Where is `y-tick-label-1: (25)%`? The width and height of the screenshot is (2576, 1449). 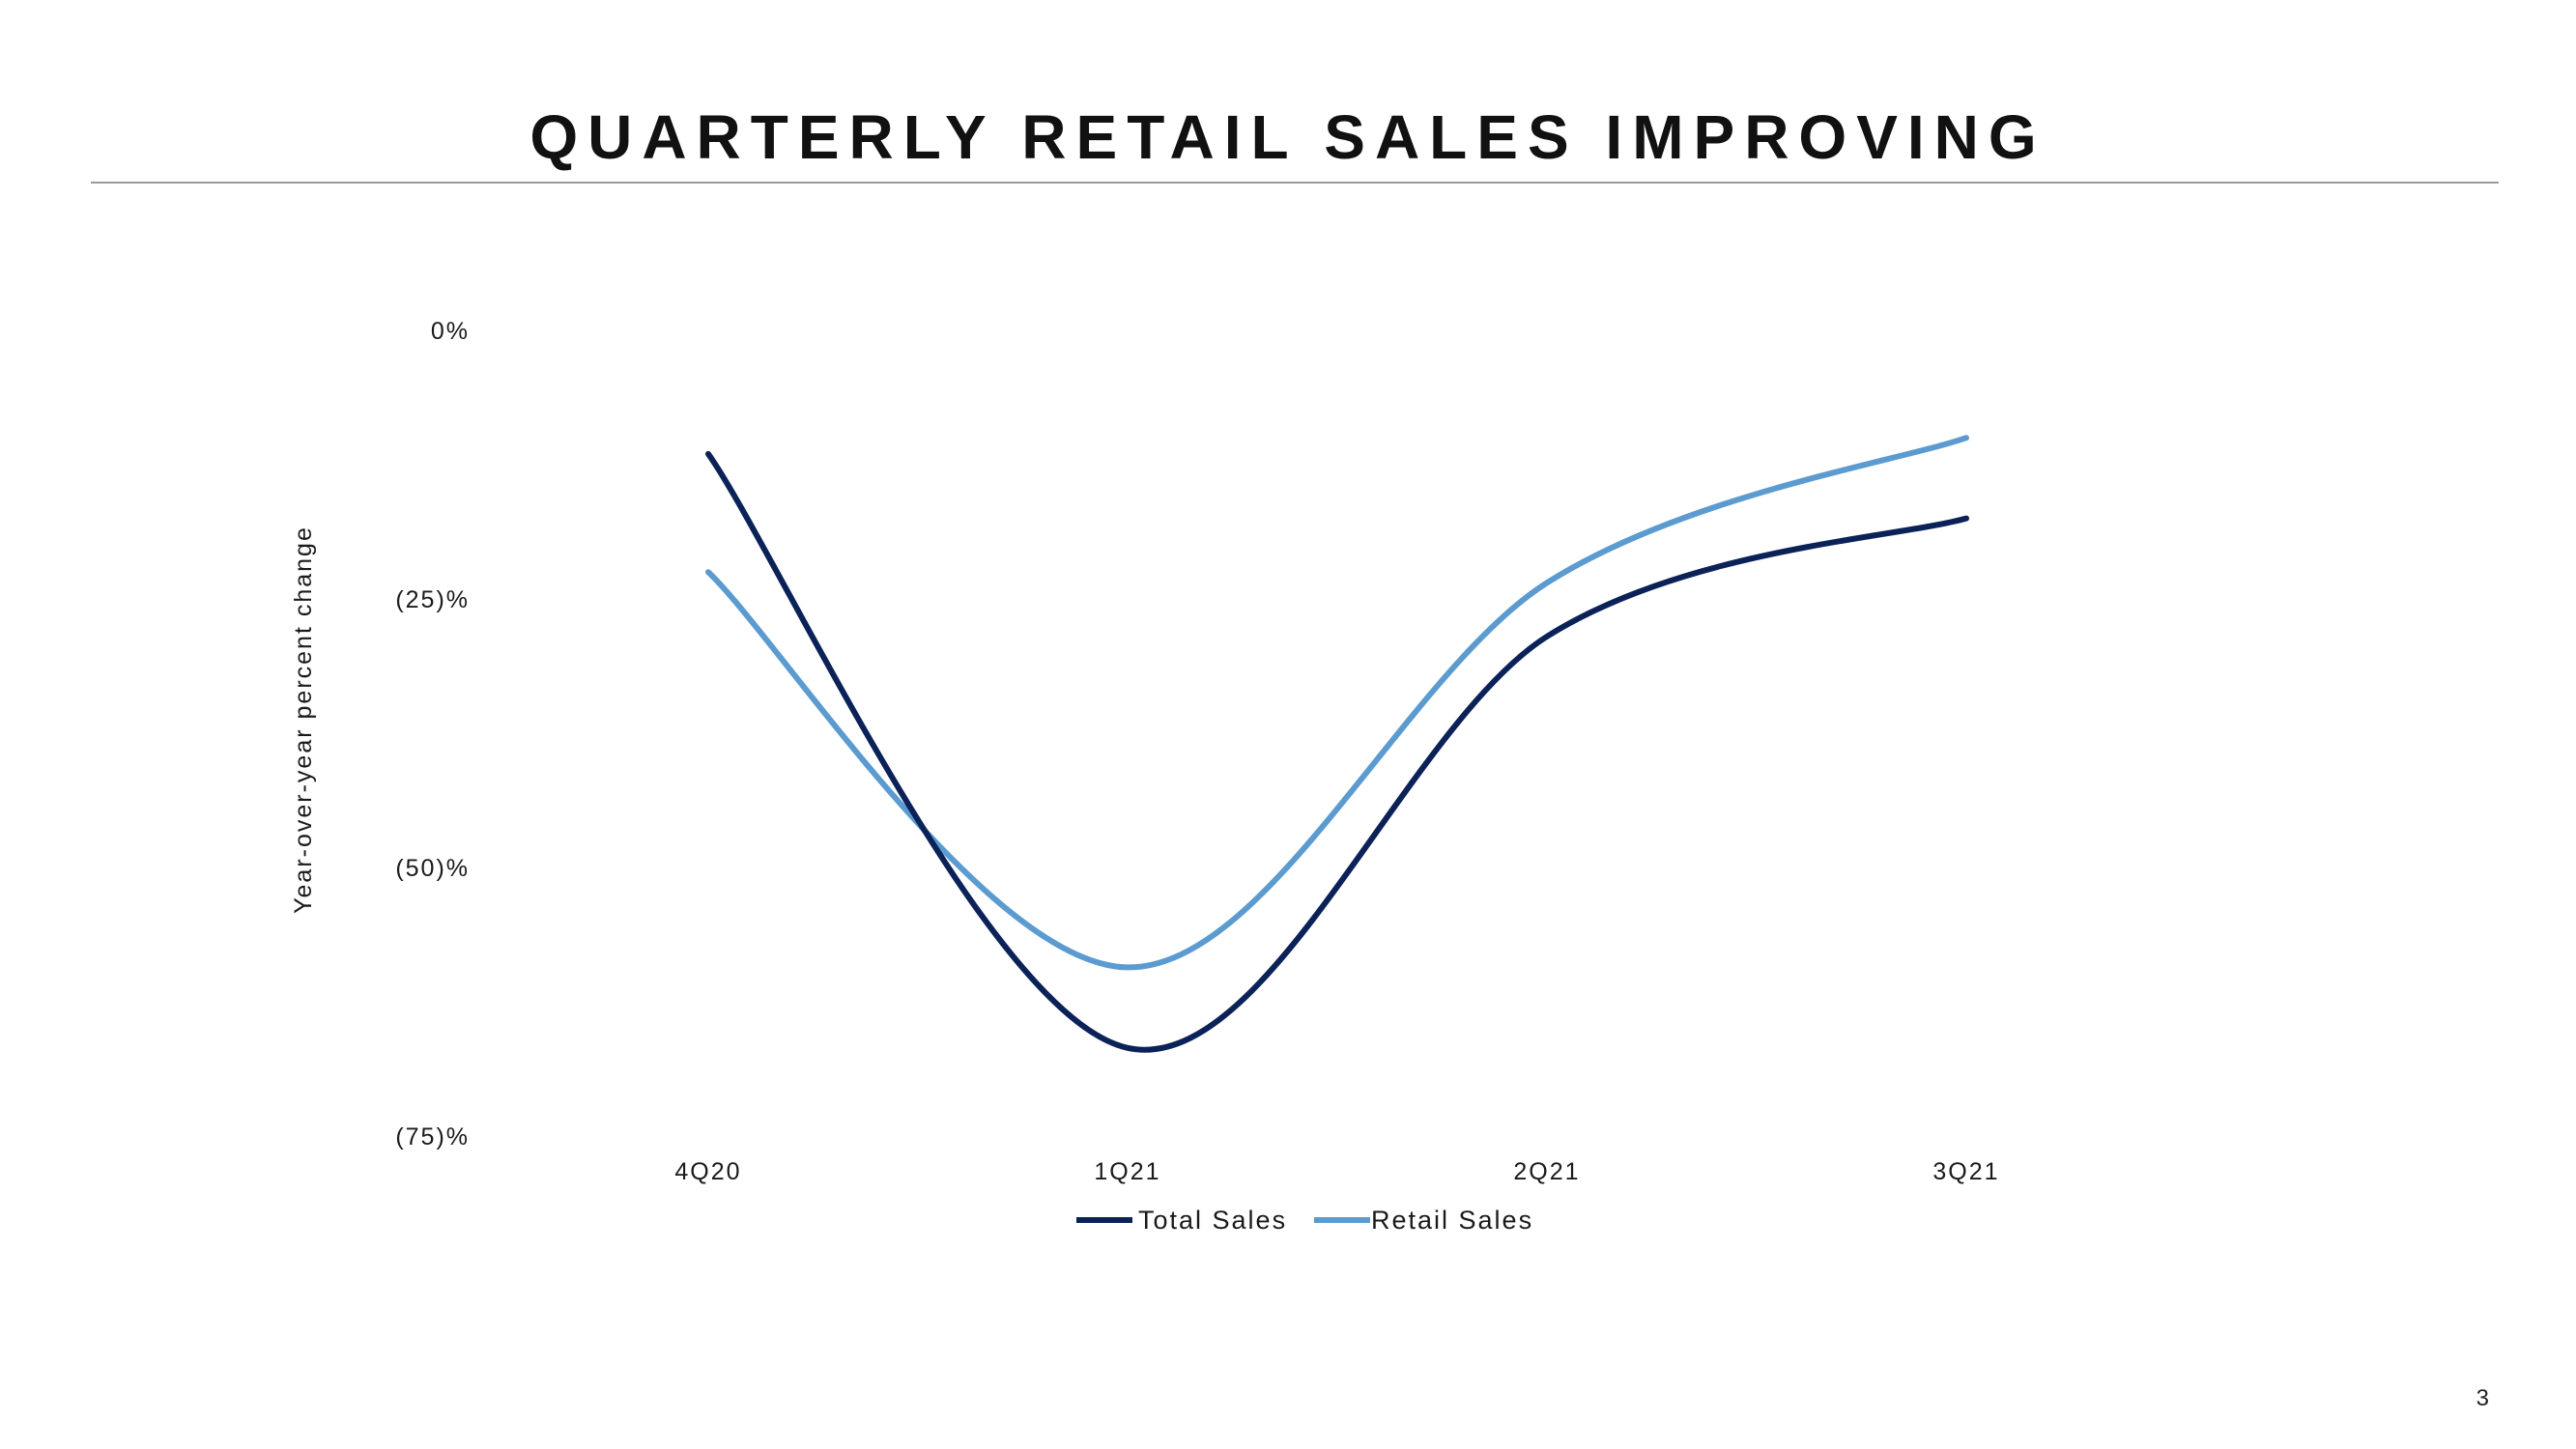
y-tick-label-1: (25)% is located at coordinates (433, 599).